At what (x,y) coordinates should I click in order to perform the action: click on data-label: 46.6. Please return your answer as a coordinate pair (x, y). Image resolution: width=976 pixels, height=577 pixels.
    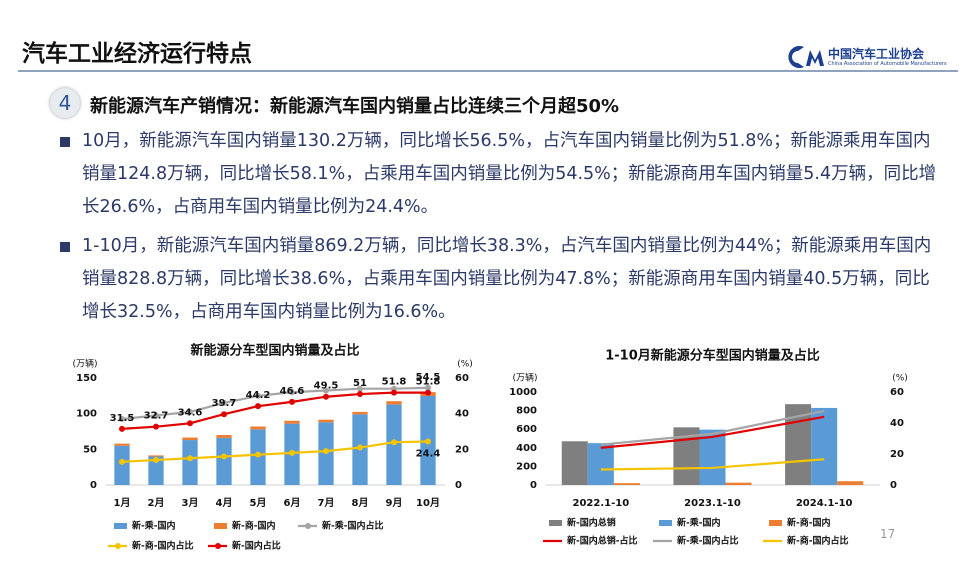
    Looking at the image, I should click on (292, 391).